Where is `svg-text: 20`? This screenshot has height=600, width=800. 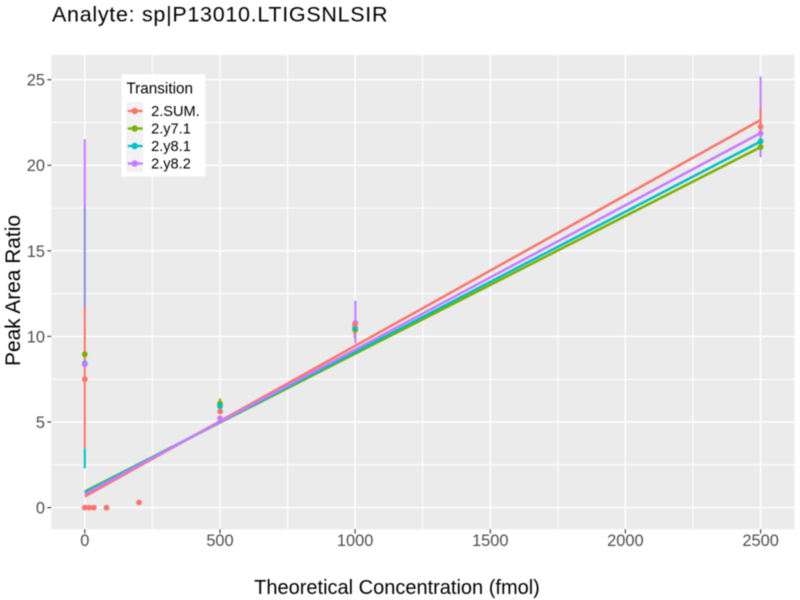
svg-text: 20 is located at coordinates (36, 166).